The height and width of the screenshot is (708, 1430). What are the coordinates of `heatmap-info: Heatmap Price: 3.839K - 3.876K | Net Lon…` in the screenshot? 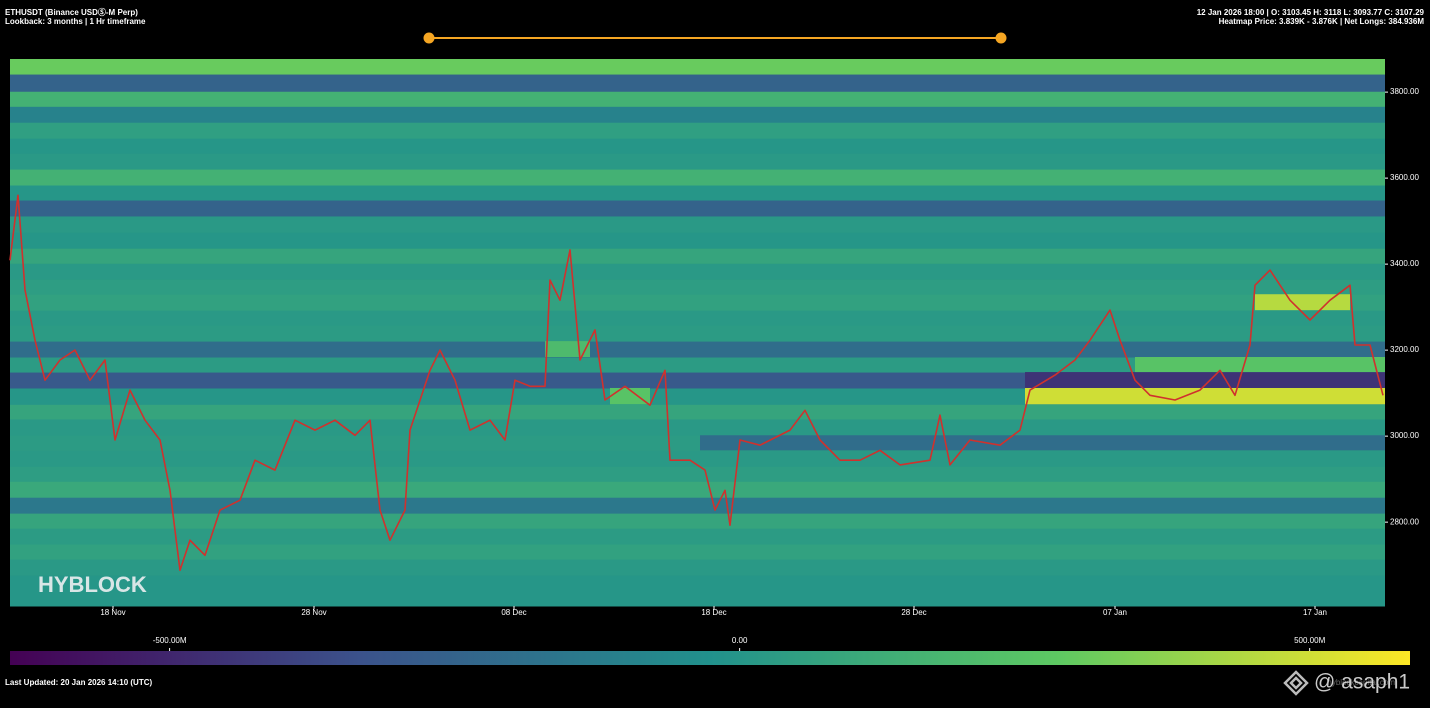 It's located at (1322, 21).